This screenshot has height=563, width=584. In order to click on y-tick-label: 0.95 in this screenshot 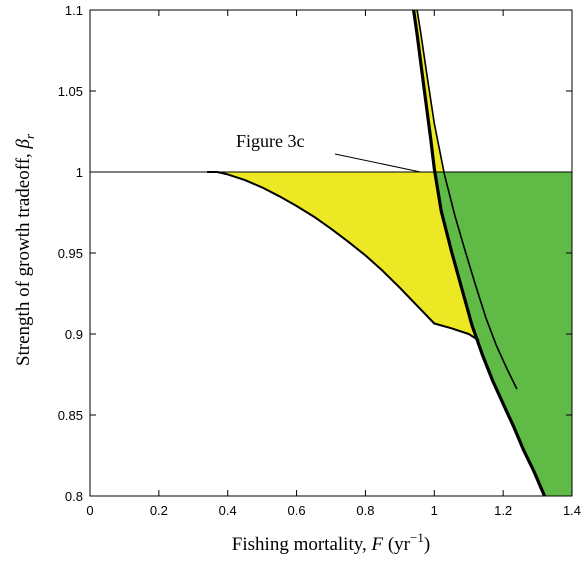, I will do `click(70, 253)`.